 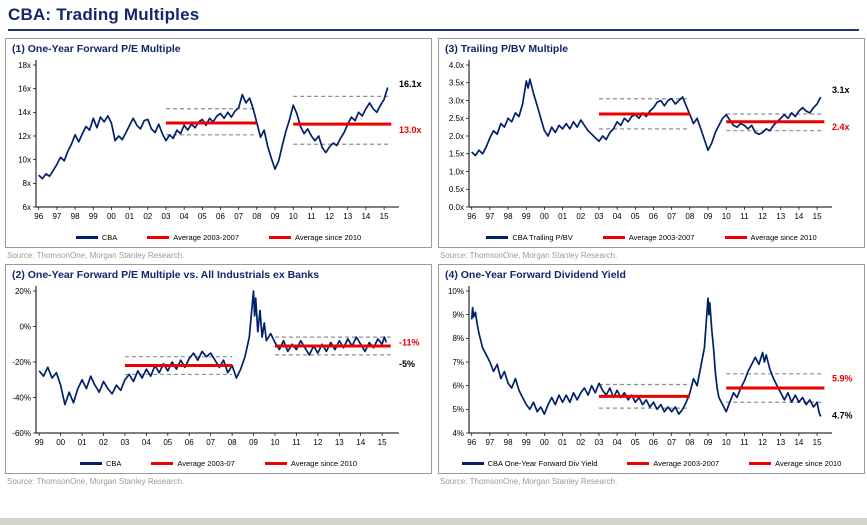 I want to click on legend-label: CBA, so click(x=109, y=237).